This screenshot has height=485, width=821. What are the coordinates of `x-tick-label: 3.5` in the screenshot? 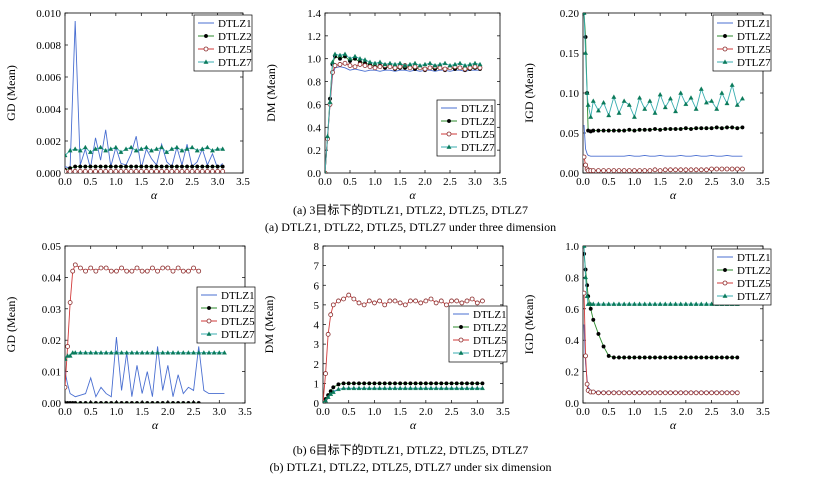 It's located at (503, 412).